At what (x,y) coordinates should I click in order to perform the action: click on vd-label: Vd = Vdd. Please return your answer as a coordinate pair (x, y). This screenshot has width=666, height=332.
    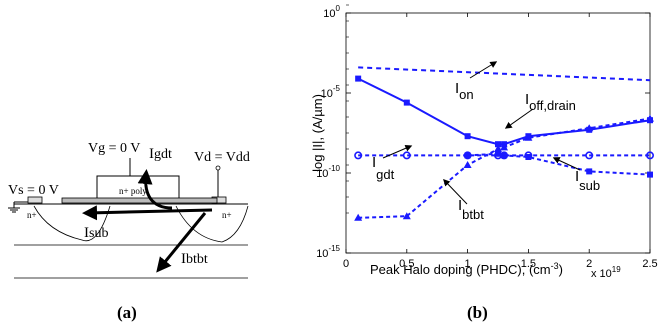
    Looking at the image, I should click on (222, 157).